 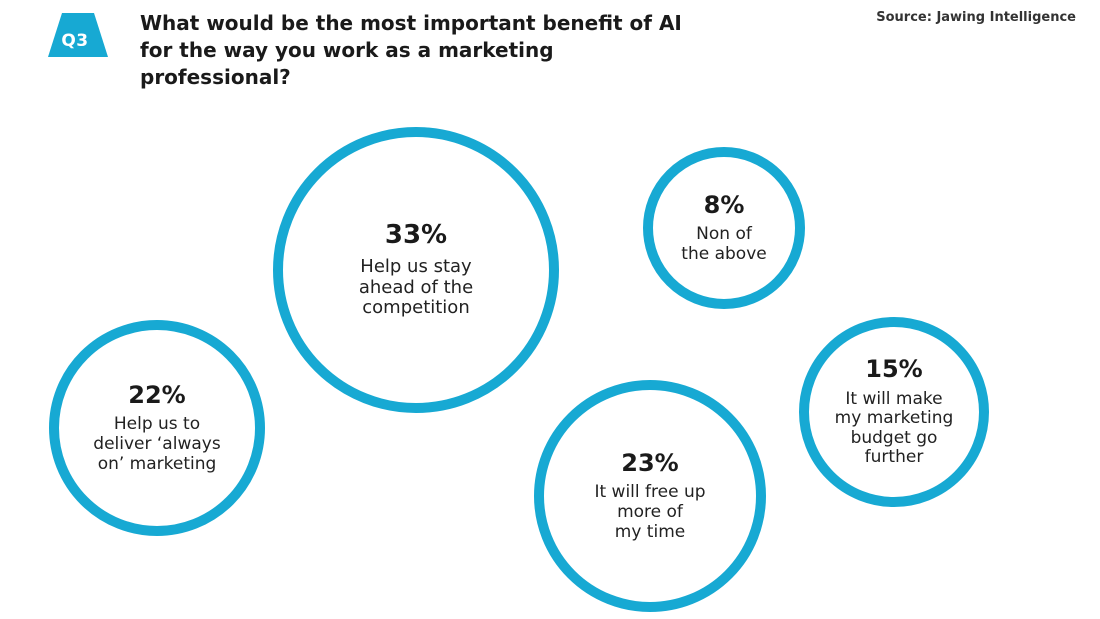 I want to click on bubble-value: 8%, so click(x=724, y=204).